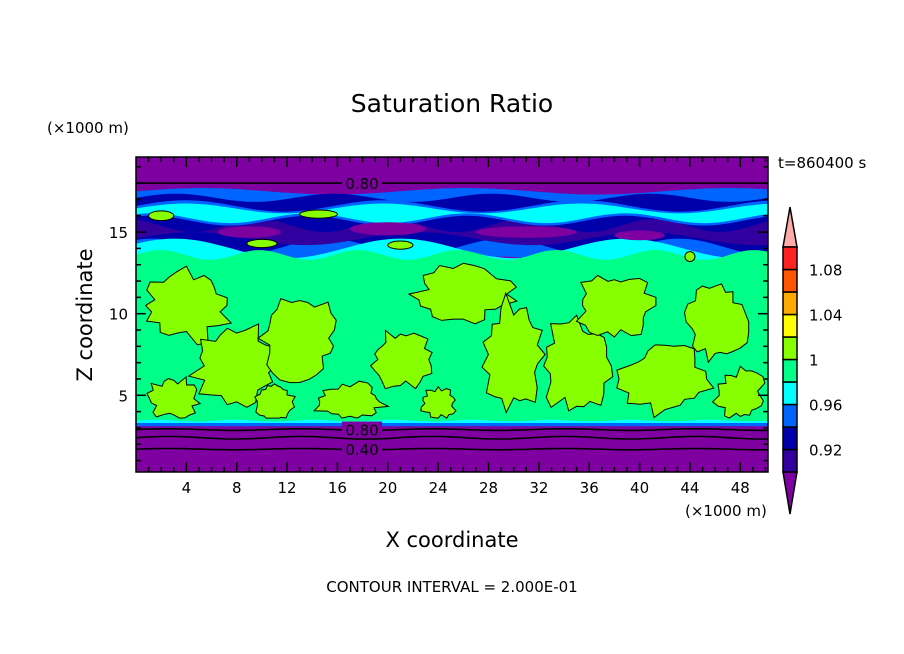 This screenshot has height=654, width=904. Describe the element at coordinates (689, 488) in the screenshot. I see `x-tick-label: 44` at that location.